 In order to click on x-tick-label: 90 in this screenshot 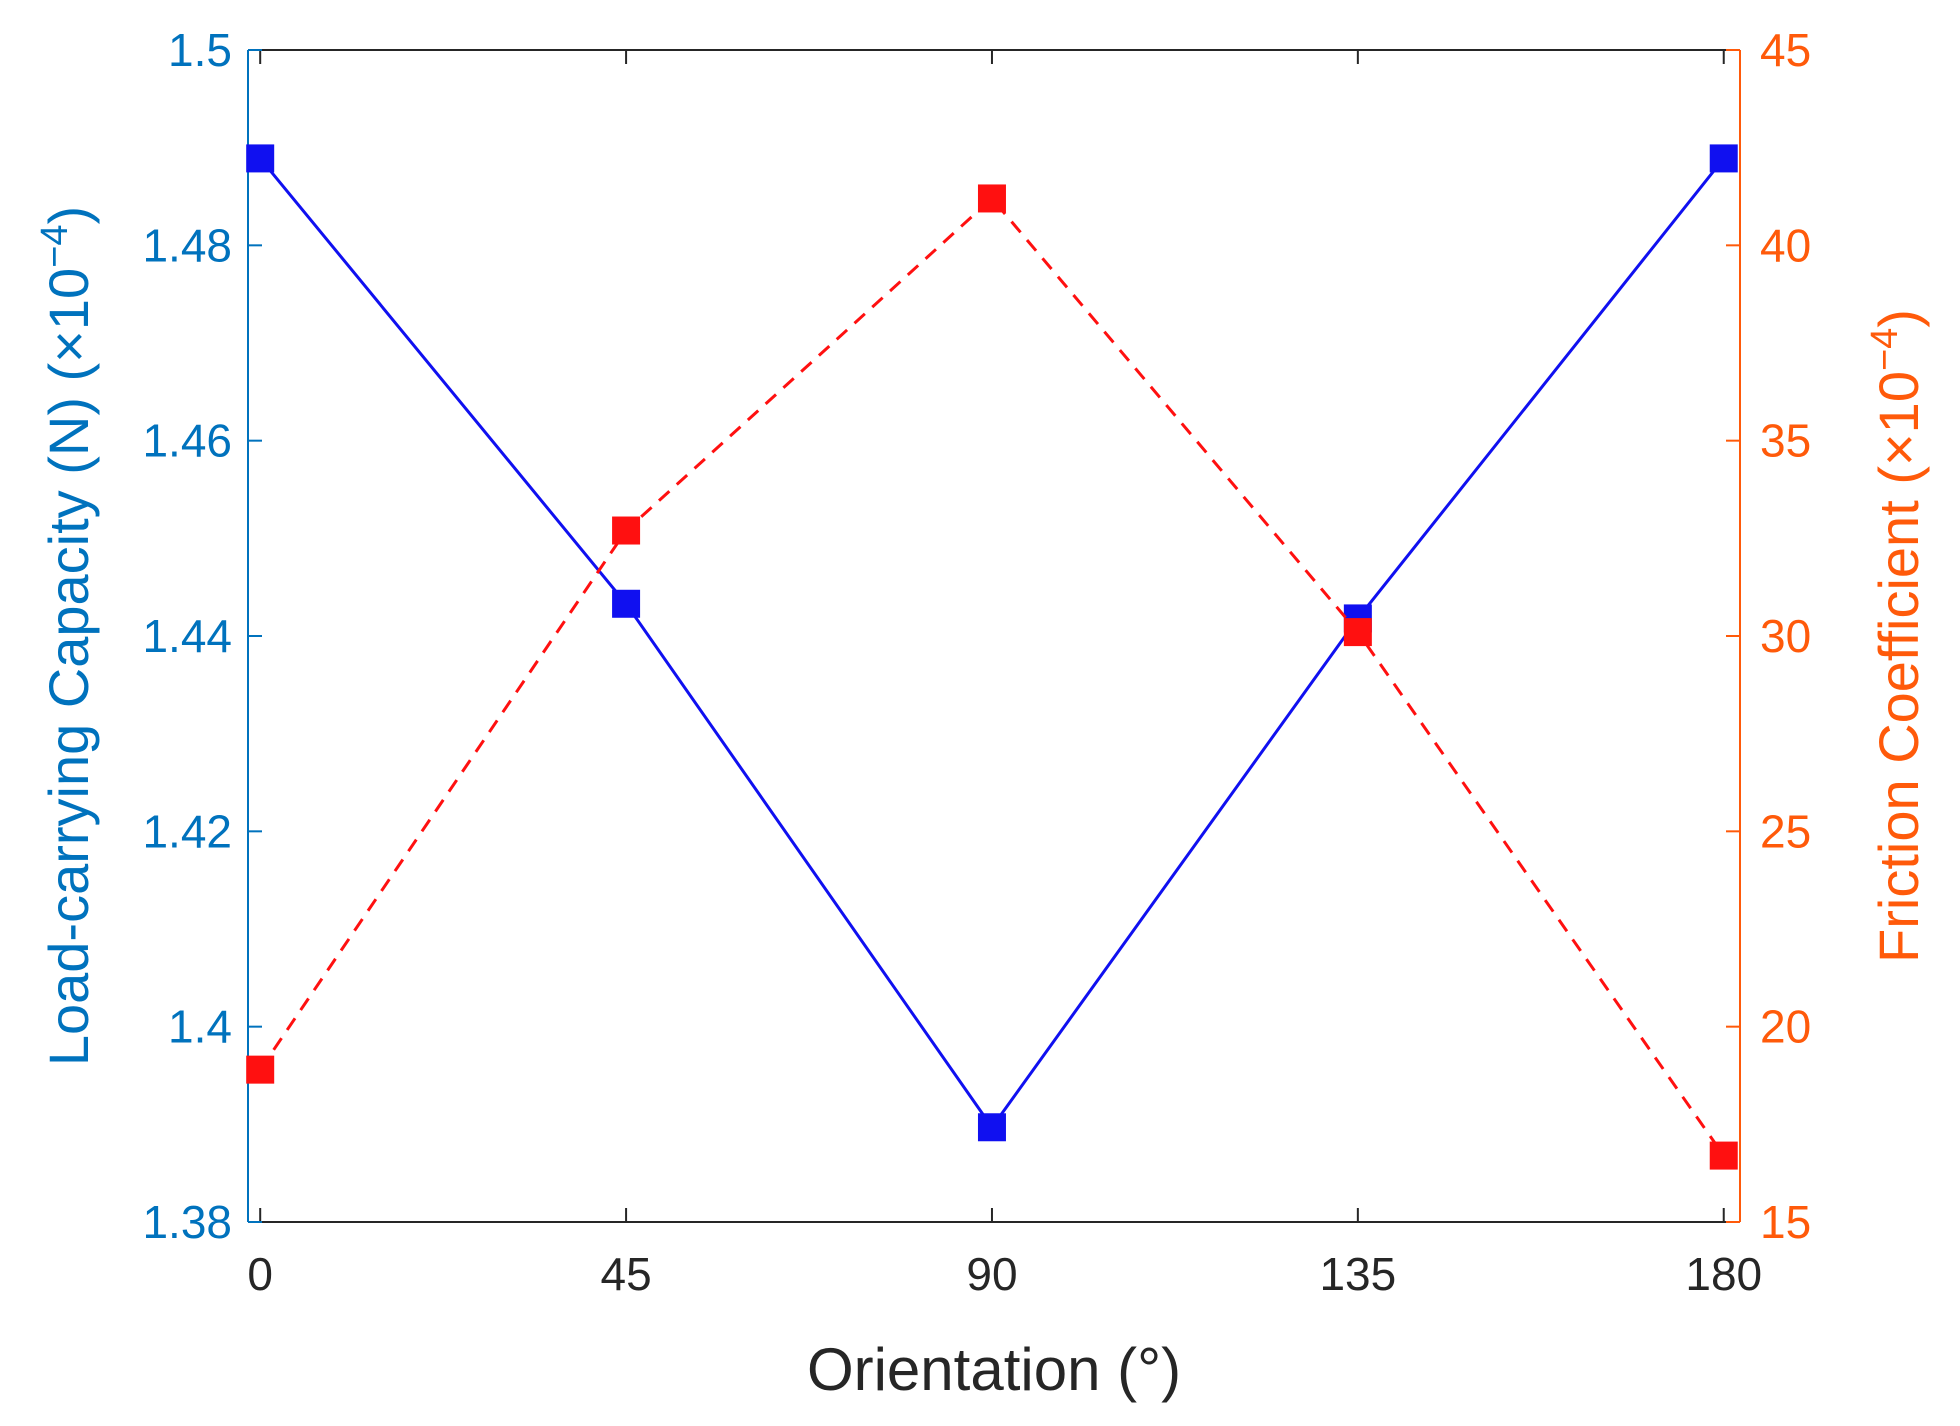, I will do `click(991, 1274)`.